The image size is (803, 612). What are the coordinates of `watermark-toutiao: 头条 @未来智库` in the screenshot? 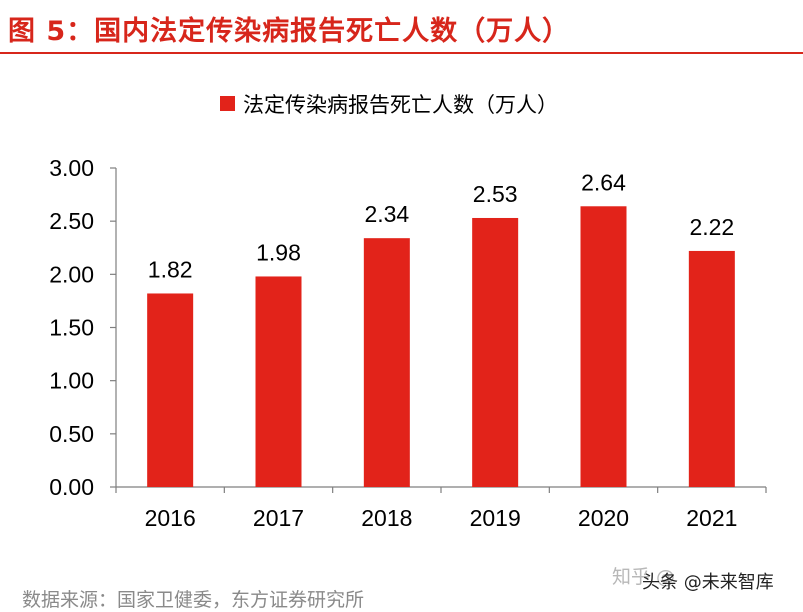 It's located at (708, 582).